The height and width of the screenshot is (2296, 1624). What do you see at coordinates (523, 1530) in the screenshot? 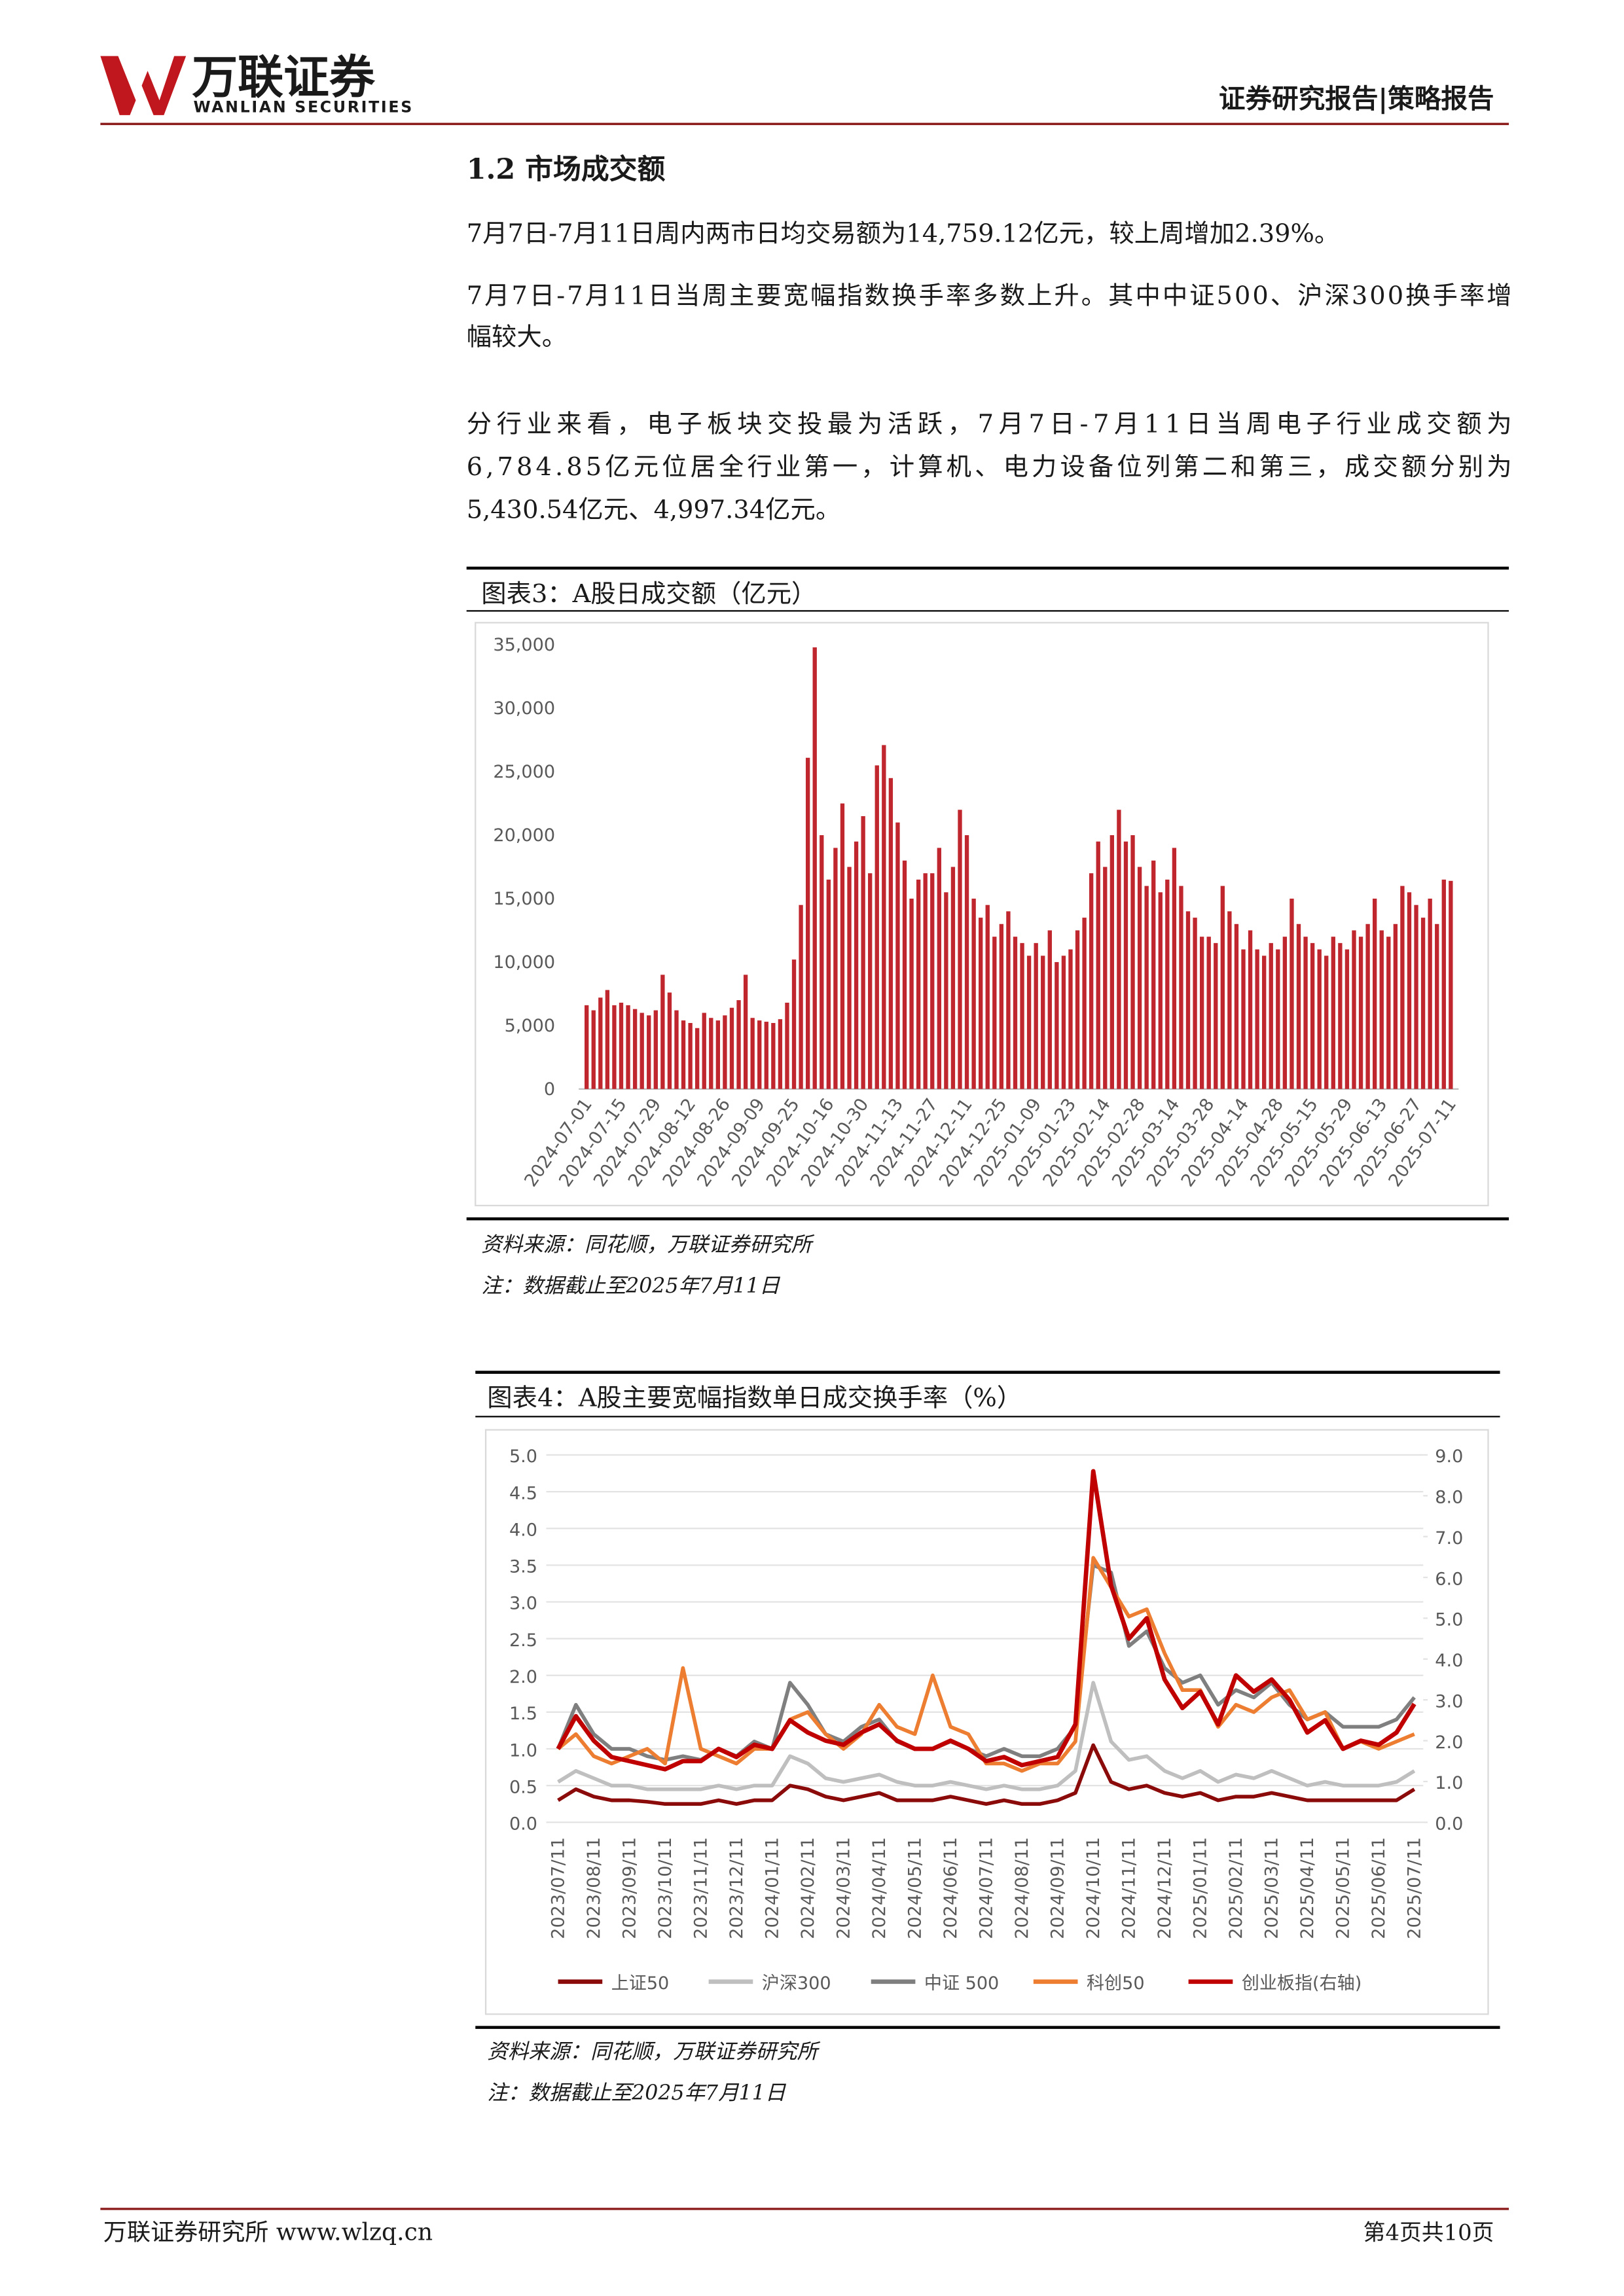
I see `y-tick-label: 4.0` at bounding box center [523, 1530].